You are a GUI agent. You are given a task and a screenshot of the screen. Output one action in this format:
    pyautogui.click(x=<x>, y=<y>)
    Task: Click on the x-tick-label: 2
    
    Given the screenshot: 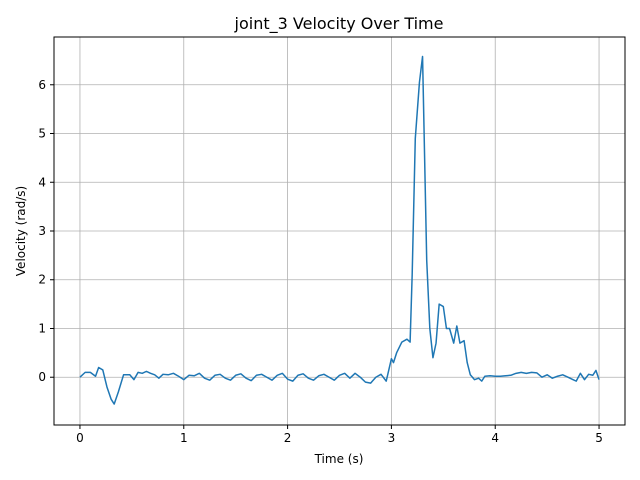 What is the action you would take?
    pyautogui.click(x=288, y=438)
    